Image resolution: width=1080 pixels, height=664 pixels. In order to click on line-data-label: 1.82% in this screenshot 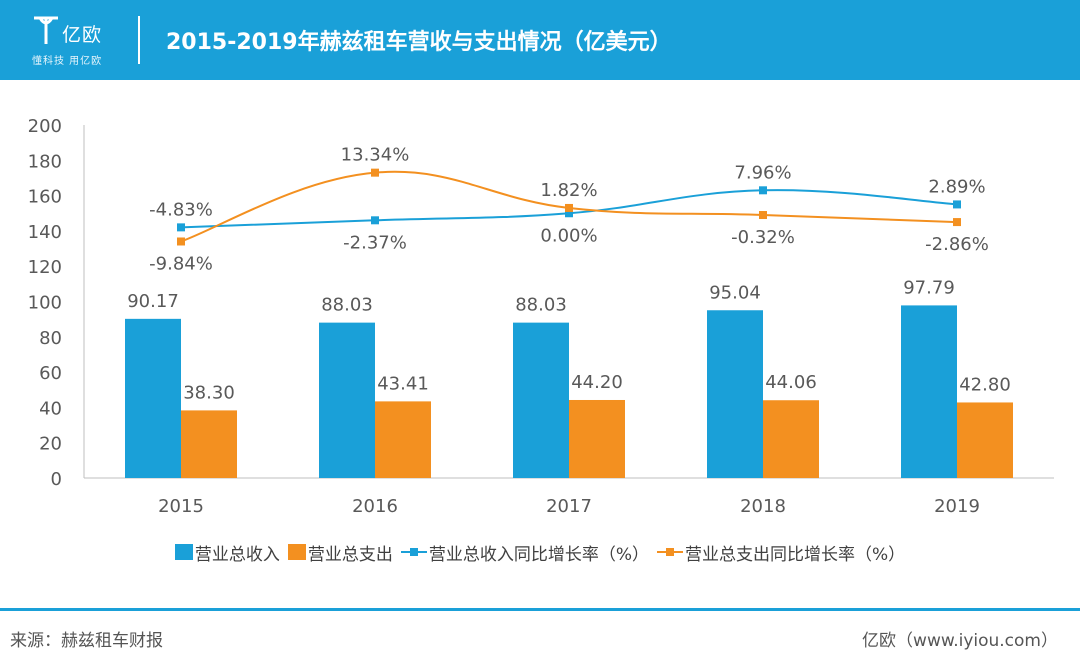, I will do `click(568, 190)`.